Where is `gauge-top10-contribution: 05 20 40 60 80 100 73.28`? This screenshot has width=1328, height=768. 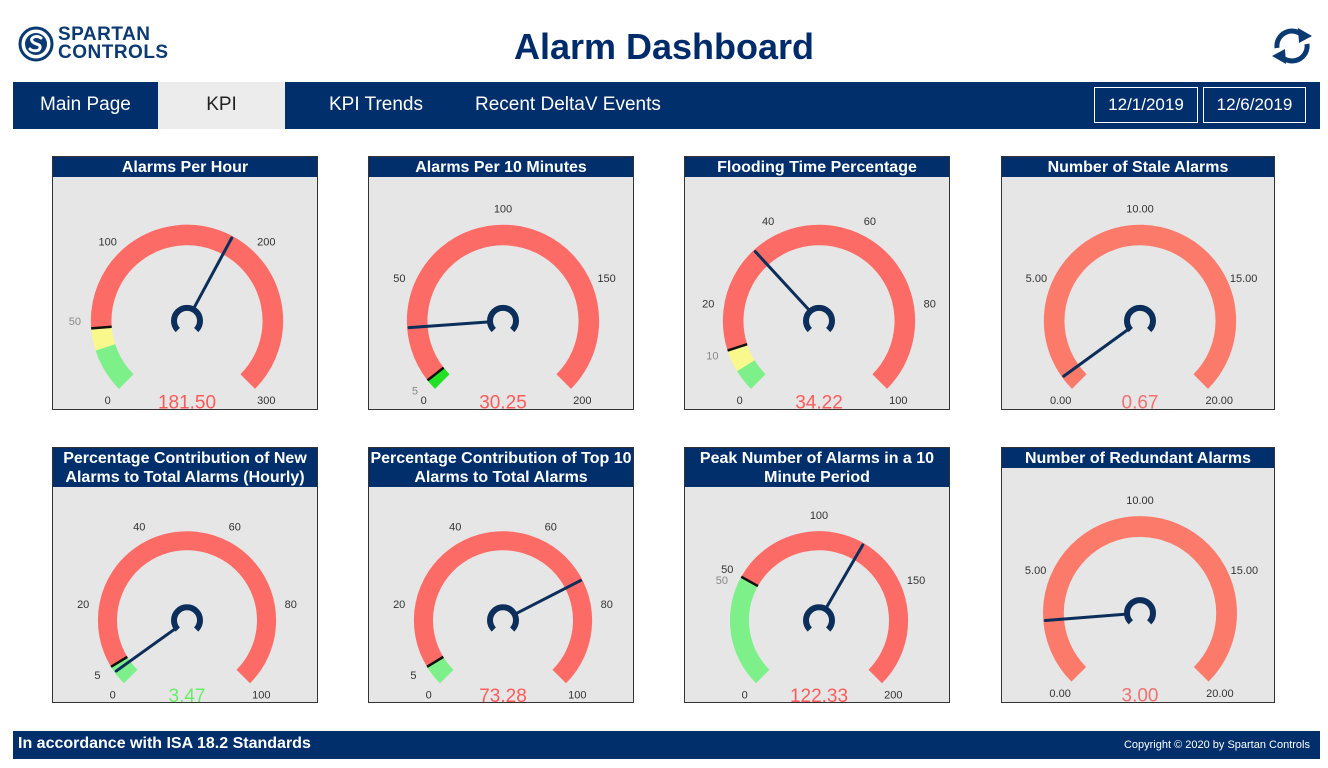 gauge-top10-contribution: 05 20 40 60 80 100 73.28 is located at coordinates (503, 612).